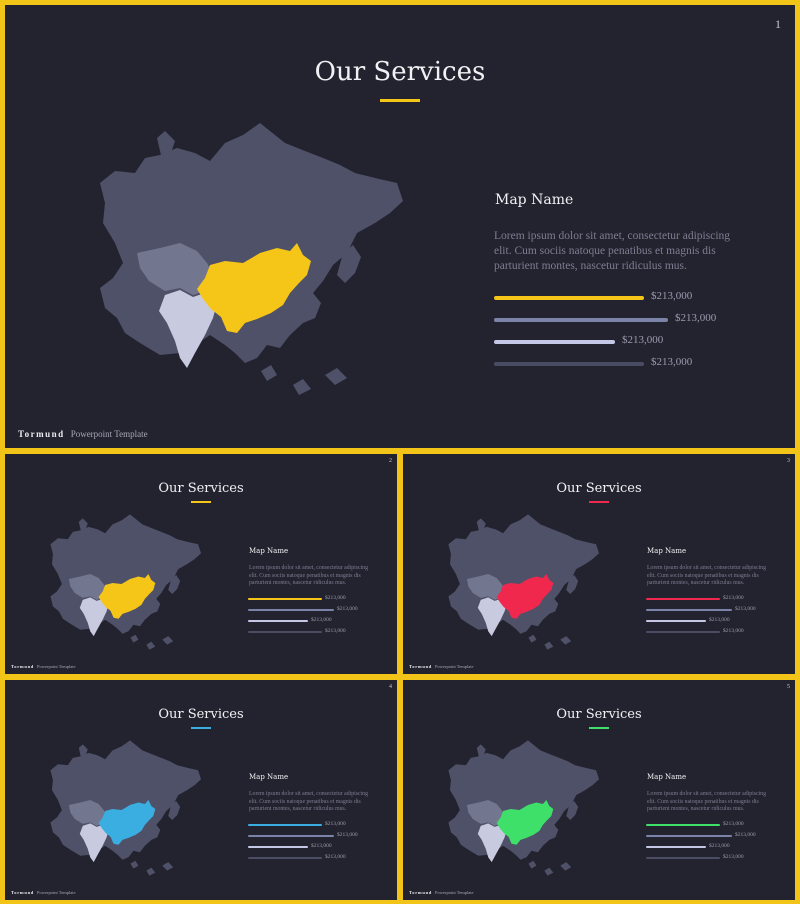 Image resolution: width=800 pixels, height=904 pixels. What do you see at coordinates (788, 687) in the screenshot?
I see `slide-number: 5` at bounding box center [788, 687].